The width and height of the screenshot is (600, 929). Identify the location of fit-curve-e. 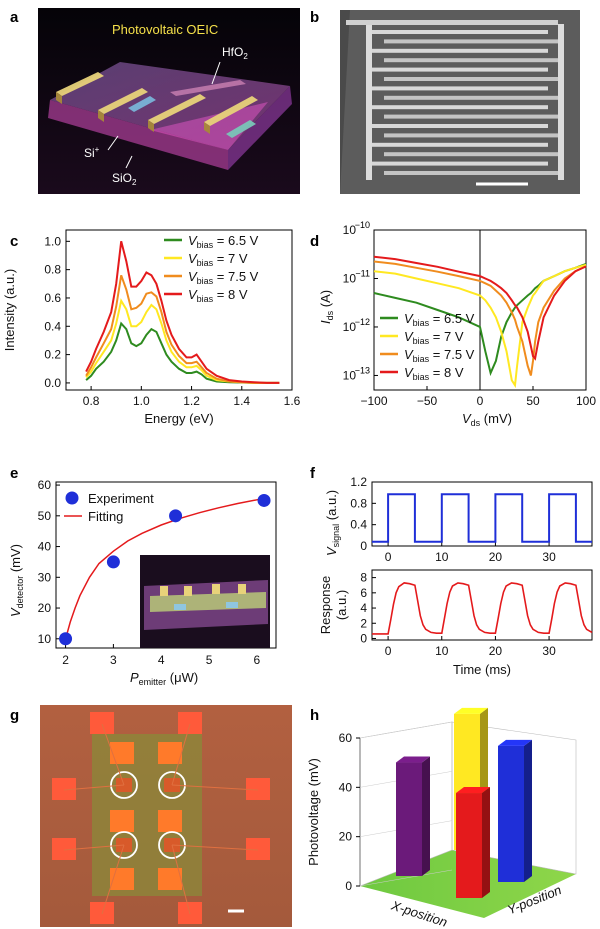
(165, 568).